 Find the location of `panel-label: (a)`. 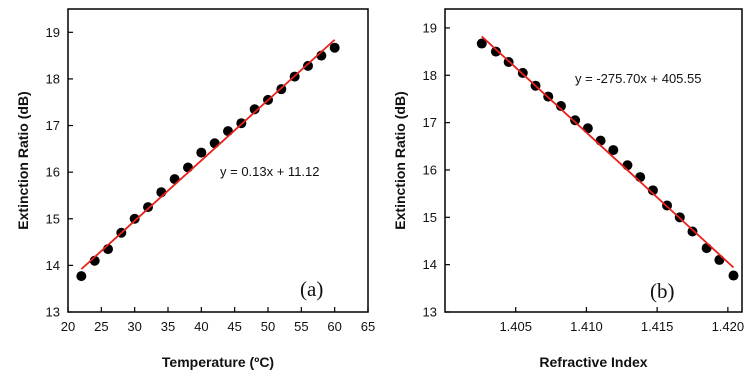

panel-label: (a) is located at coordinates (311, 289).